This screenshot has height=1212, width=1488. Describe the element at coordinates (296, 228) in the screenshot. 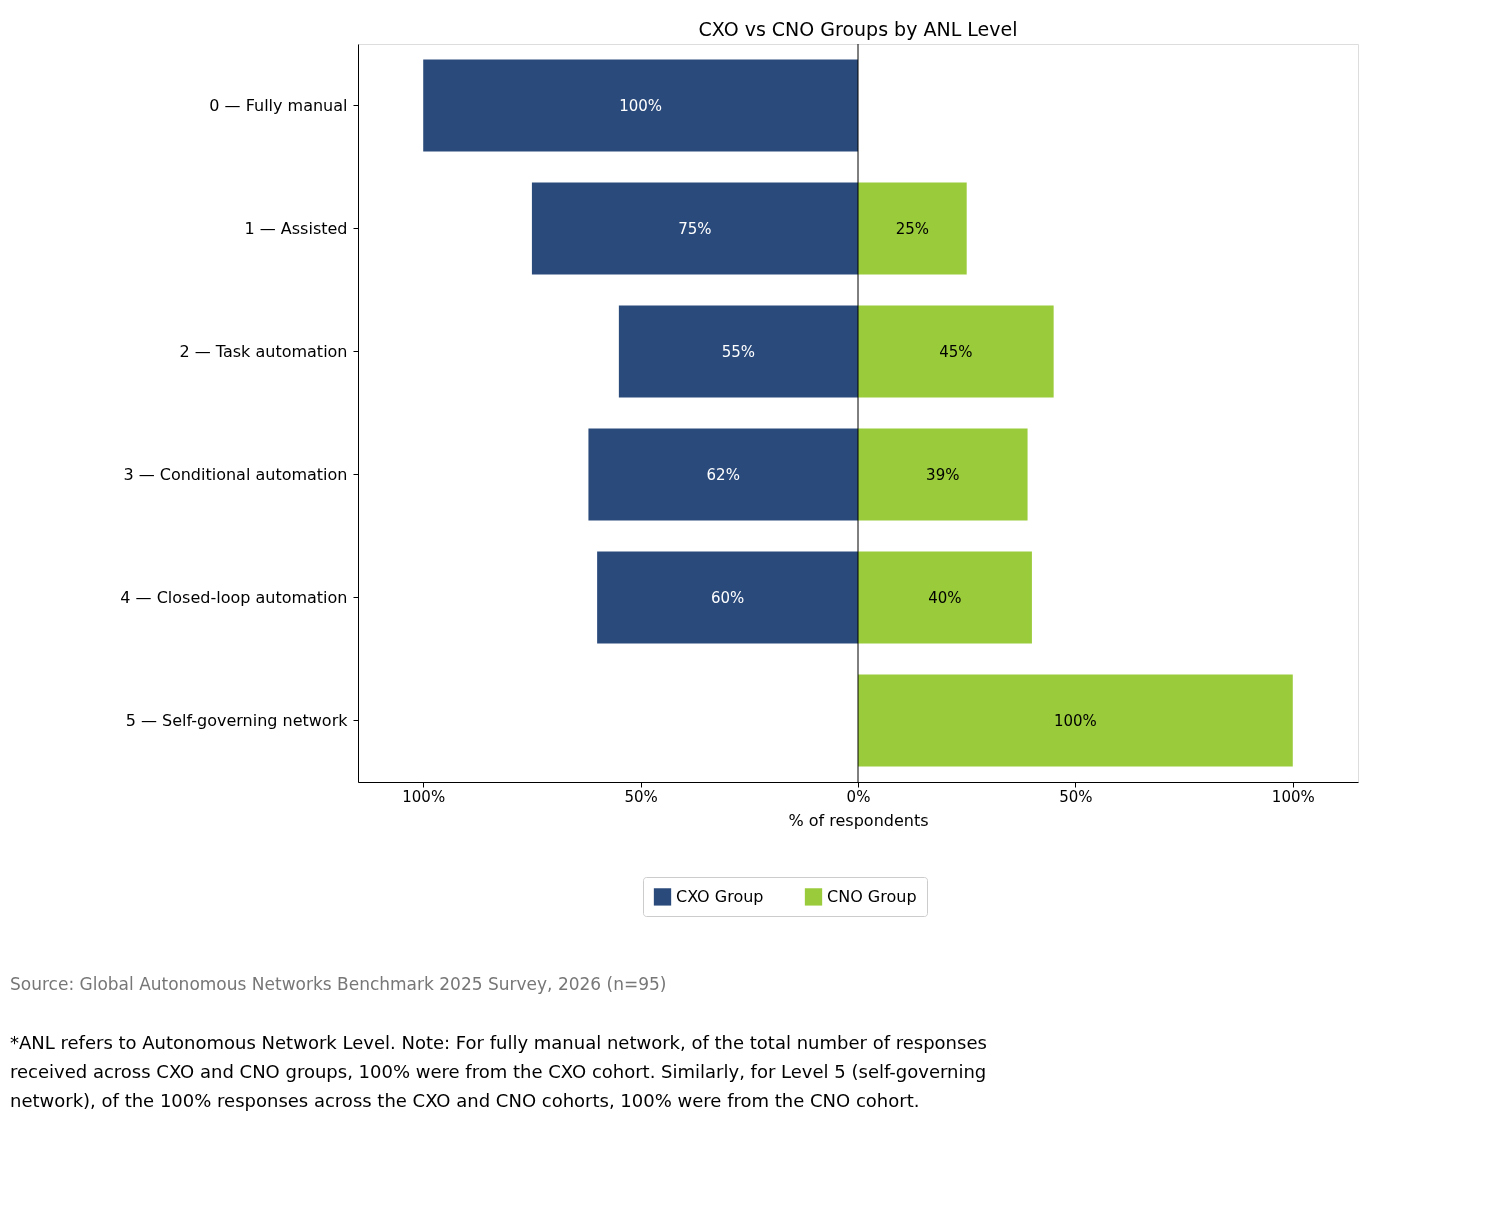

I see `y-tick-label: 1 — Assisted` at that location.